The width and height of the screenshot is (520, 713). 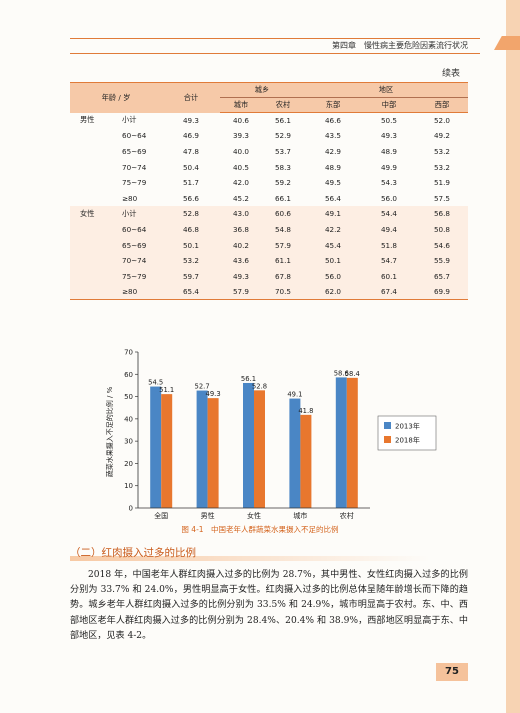 I want to click on cell-east: 43.5, so click(x=332, y=136).